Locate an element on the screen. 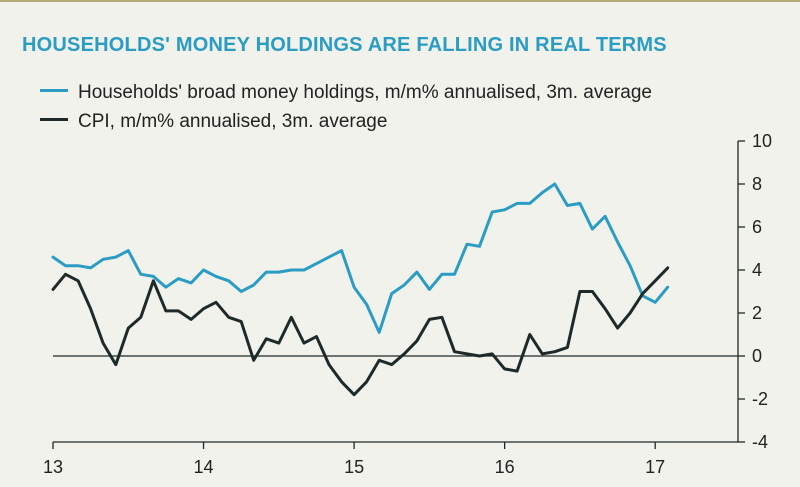 This screenshot has height=487, width=800. y-tick-label: 10 is located at coordinates (762, 141).